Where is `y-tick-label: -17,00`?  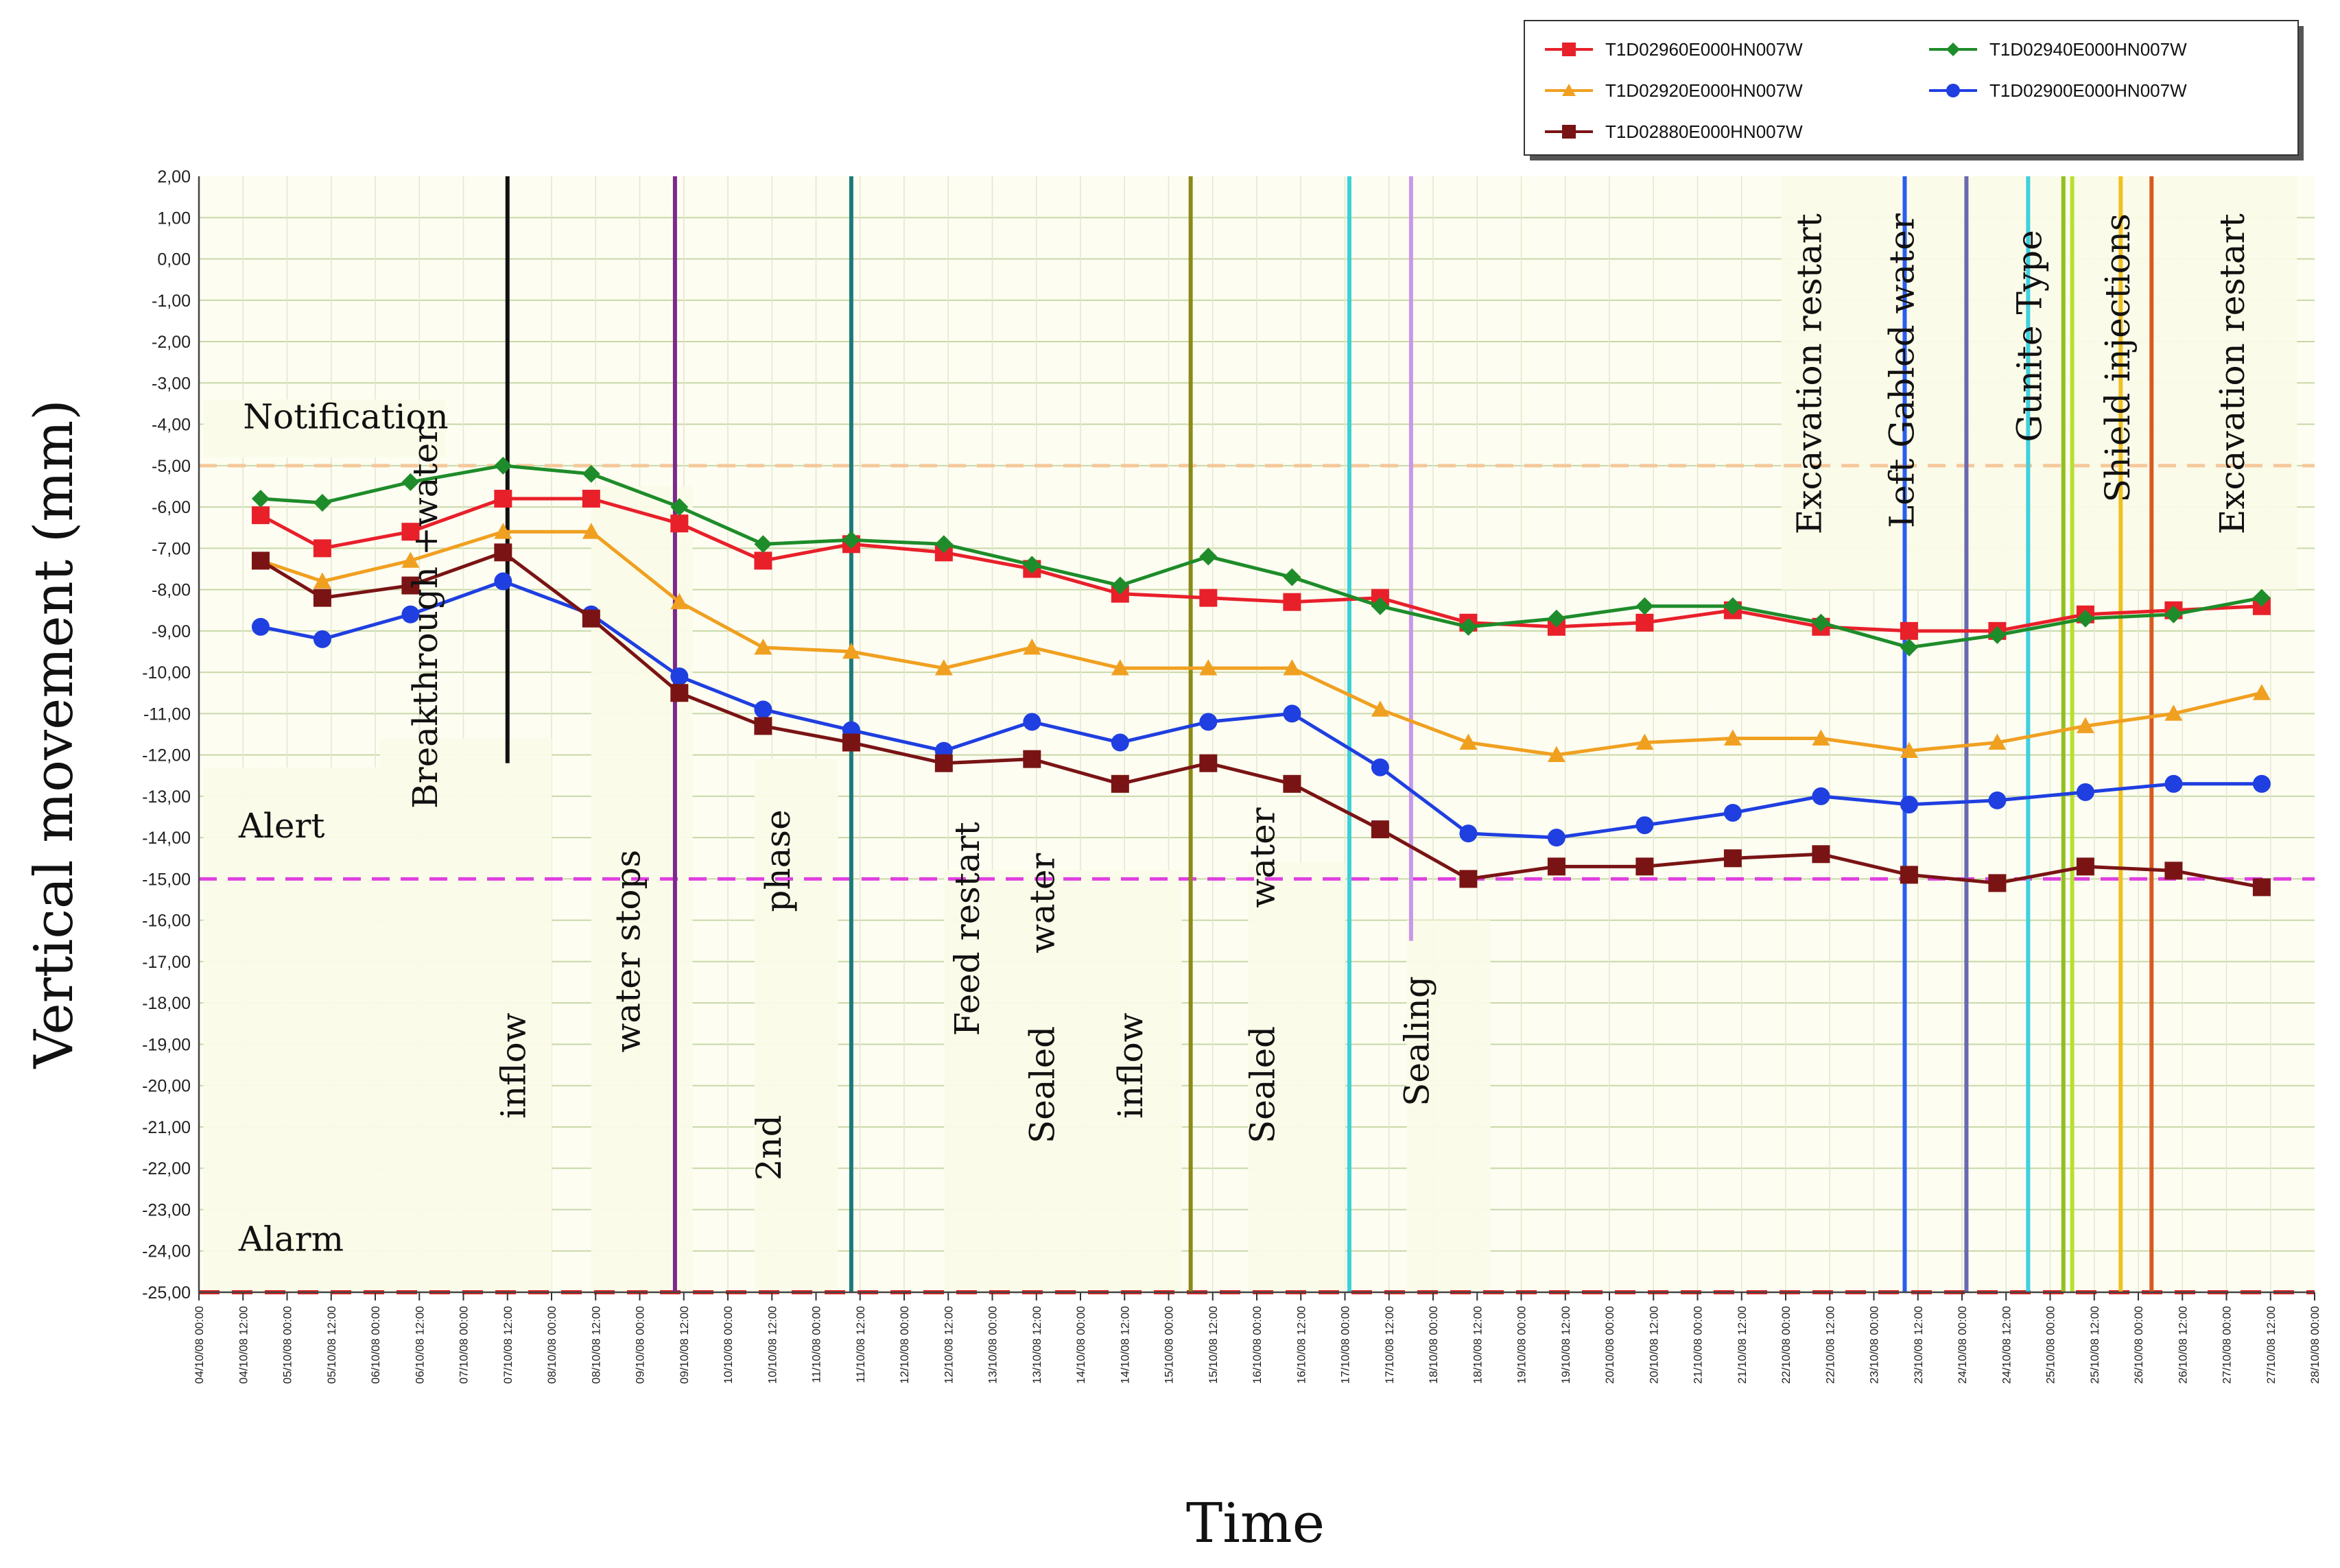
y-tick-label: -17,00 is located at coordinates (166, 962).